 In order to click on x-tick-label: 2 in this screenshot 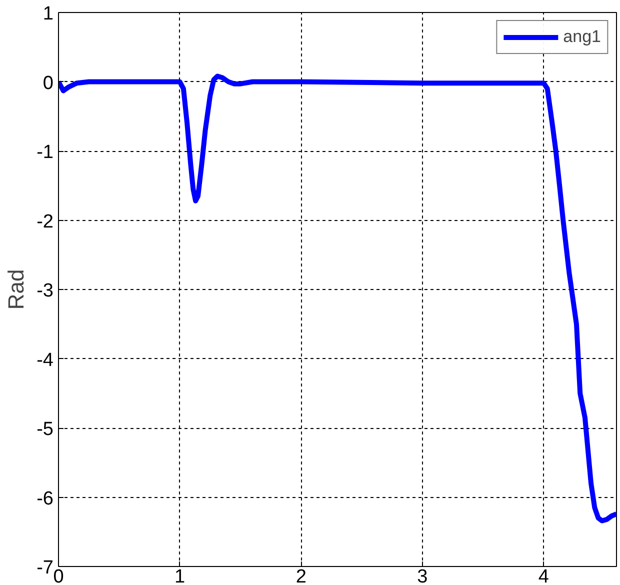, I will do `click(301, 575)`.